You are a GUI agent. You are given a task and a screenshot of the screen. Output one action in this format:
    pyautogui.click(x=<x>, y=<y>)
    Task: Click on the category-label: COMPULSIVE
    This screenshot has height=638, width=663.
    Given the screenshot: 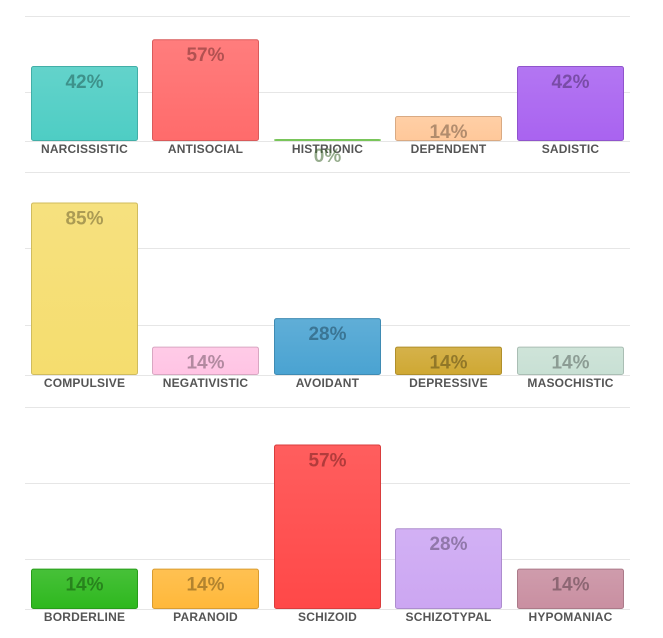 What is the action you would take?
    pyautogui.click(x=84, y=383)
    